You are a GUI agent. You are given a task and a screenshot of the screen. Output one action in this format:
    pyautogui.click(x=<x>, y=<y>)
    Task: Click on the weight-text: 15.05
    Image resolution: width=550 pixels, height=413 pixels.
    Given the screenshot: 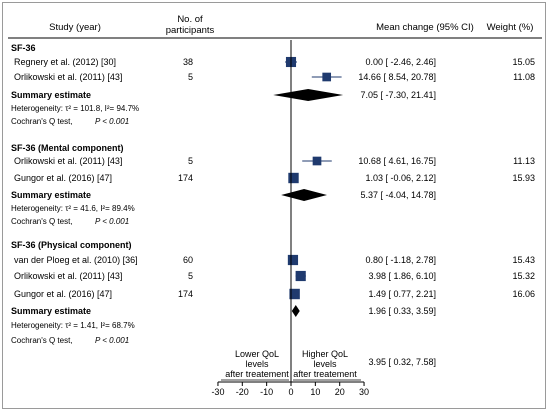 What is the action you would take?
    pyautogui.click(x=523, y=62)
    